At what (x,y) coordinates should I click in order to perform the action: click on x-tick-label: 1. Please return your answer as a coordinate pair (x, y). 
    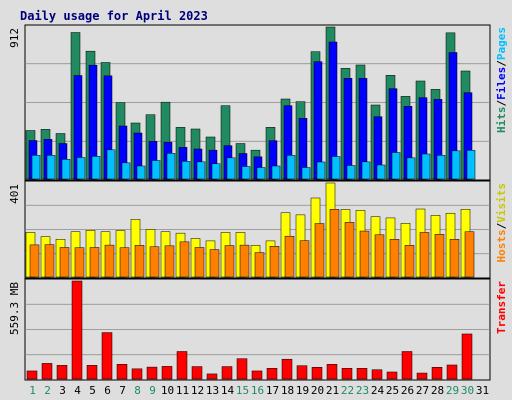
    Looking at the image, I should click on (32, 390).